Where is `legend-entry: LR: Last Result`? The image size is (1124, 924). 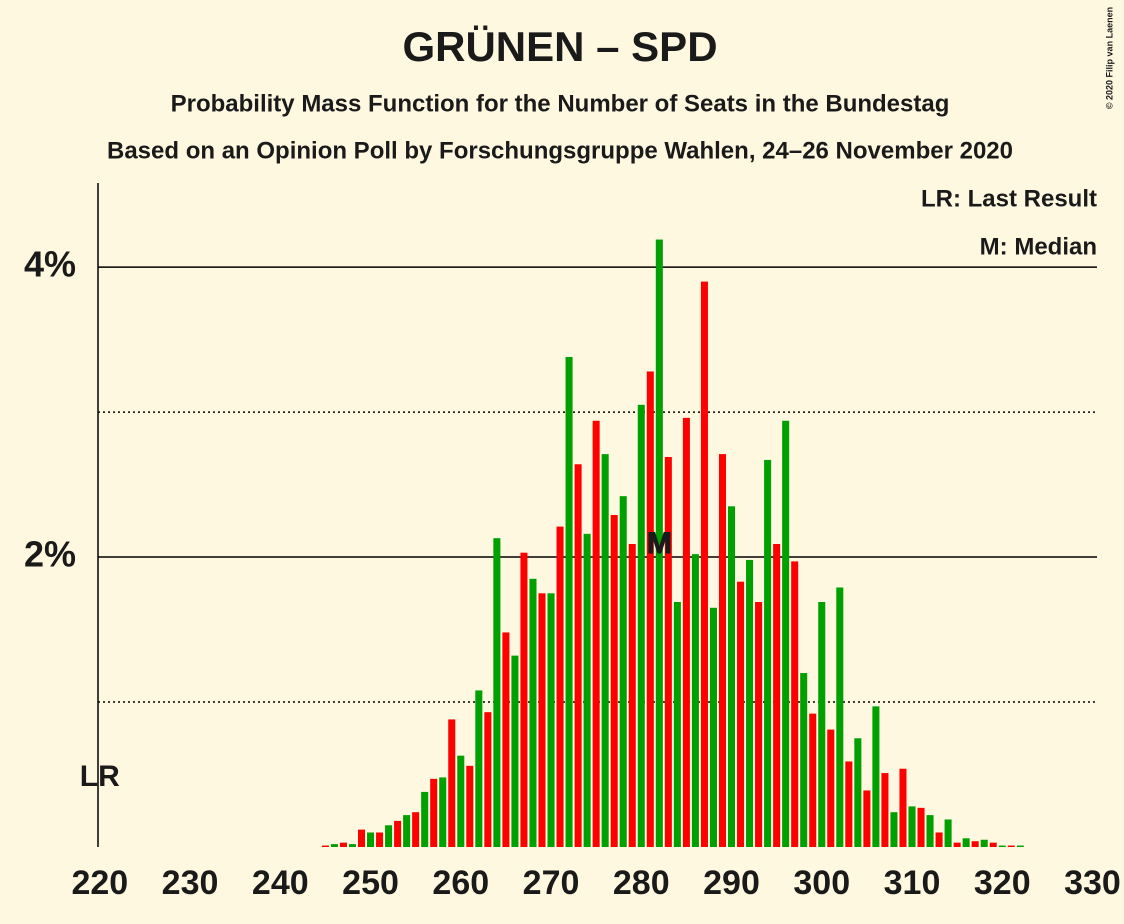 legend-entry: LR: Last Result is located at coordinates (1009, 198).